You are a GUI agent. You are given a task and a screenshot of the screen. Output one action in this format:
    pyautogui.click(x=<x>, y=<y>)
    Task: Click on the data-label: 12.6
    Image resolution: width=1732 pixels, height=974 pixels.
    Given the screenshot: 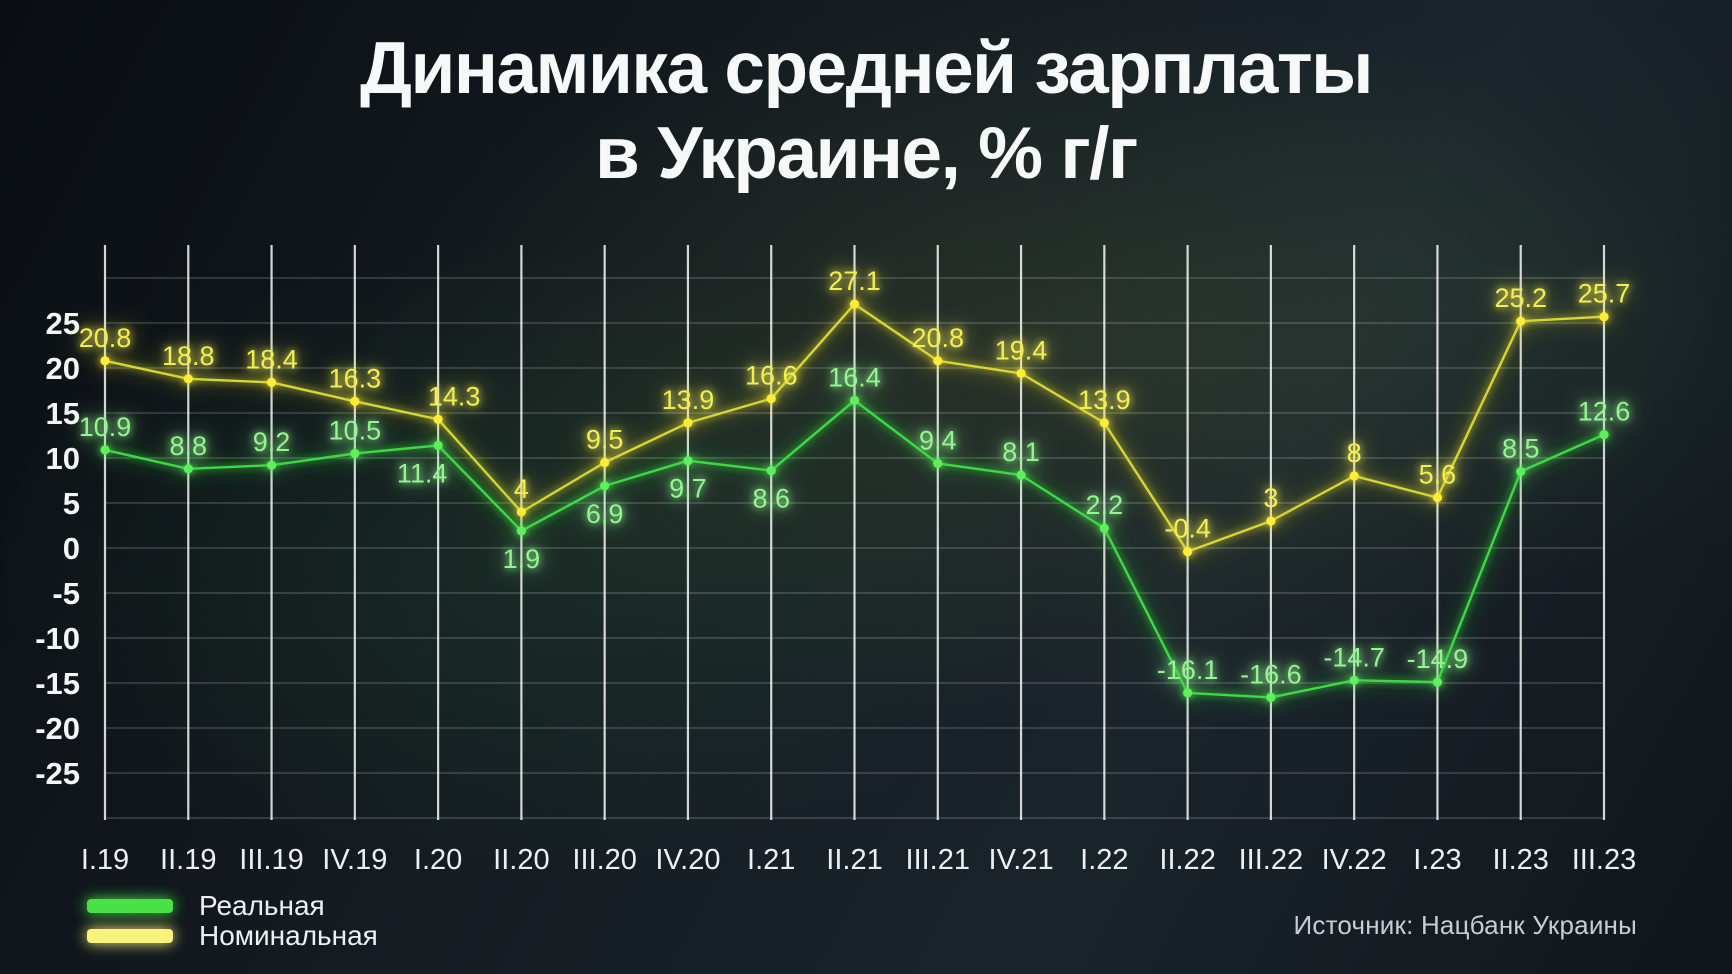 What is the action you would take?
    pyautogui.click(x=1604, y=412)
    